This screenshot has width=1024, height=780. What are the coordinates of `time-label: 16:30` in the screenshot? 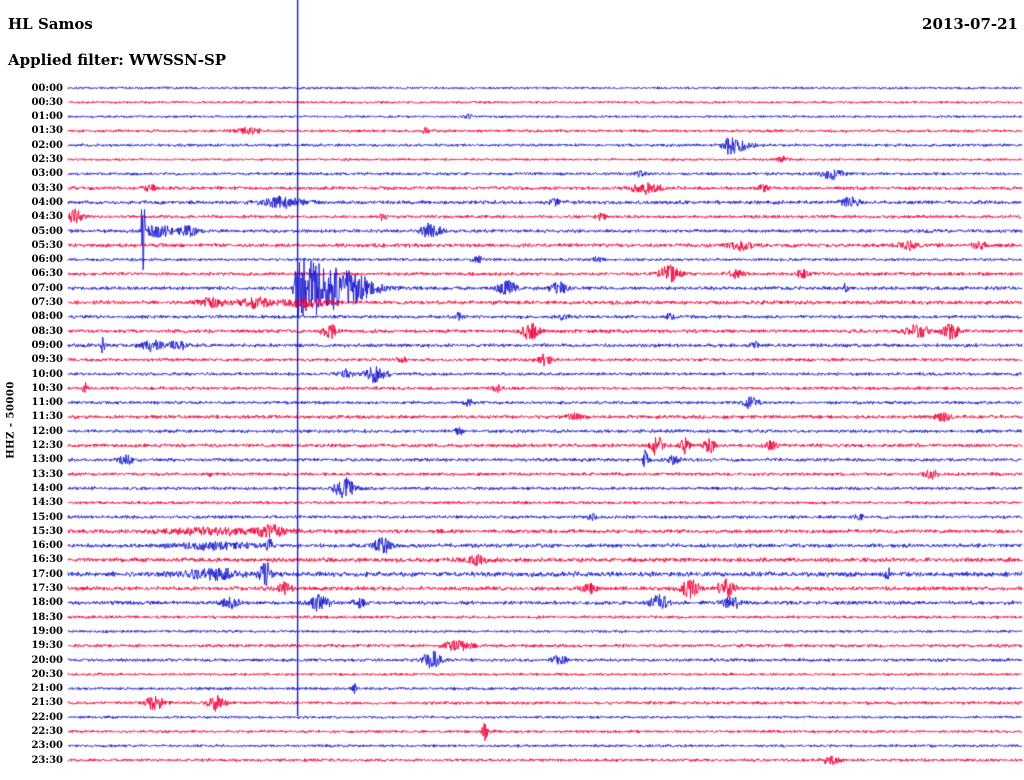 It's located at (47, 560).